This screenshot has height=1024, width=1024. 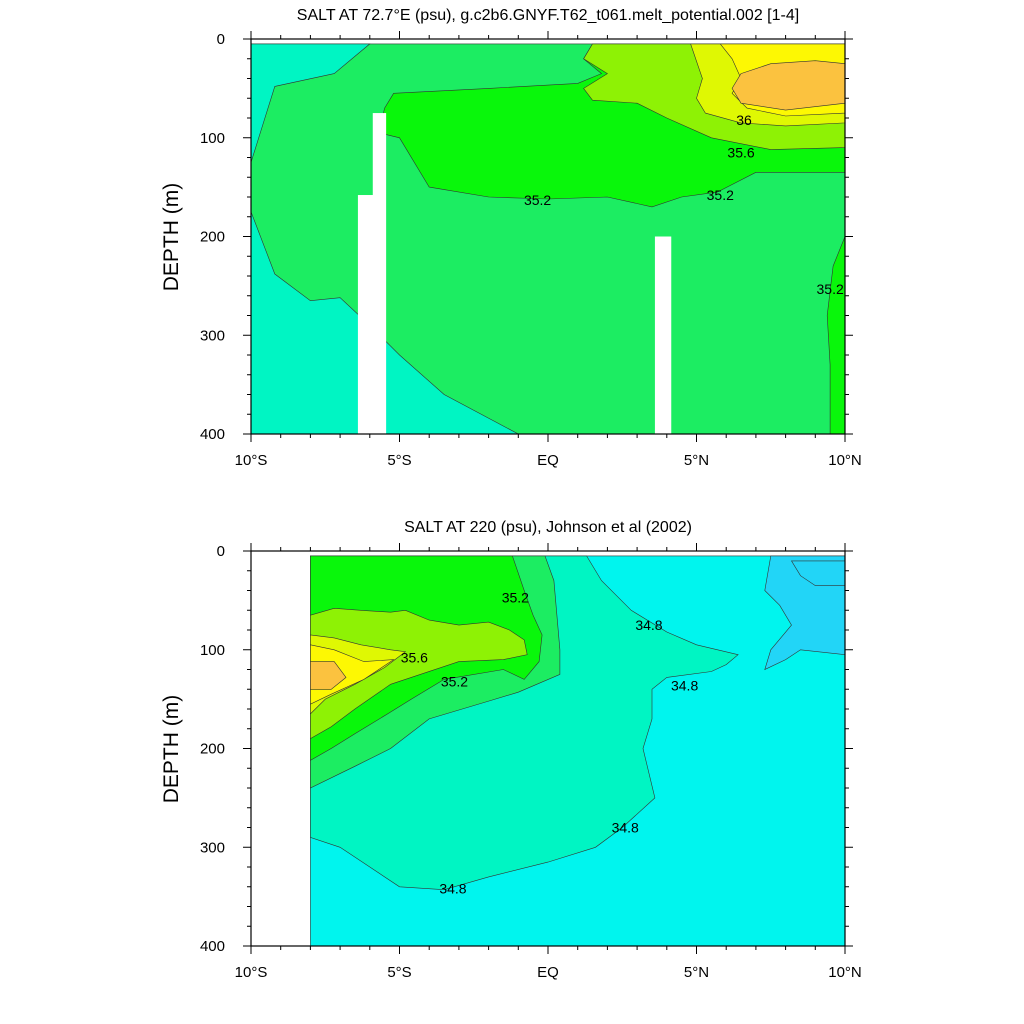 I want to click on contour-label: 36, so click(x=744, y=120).